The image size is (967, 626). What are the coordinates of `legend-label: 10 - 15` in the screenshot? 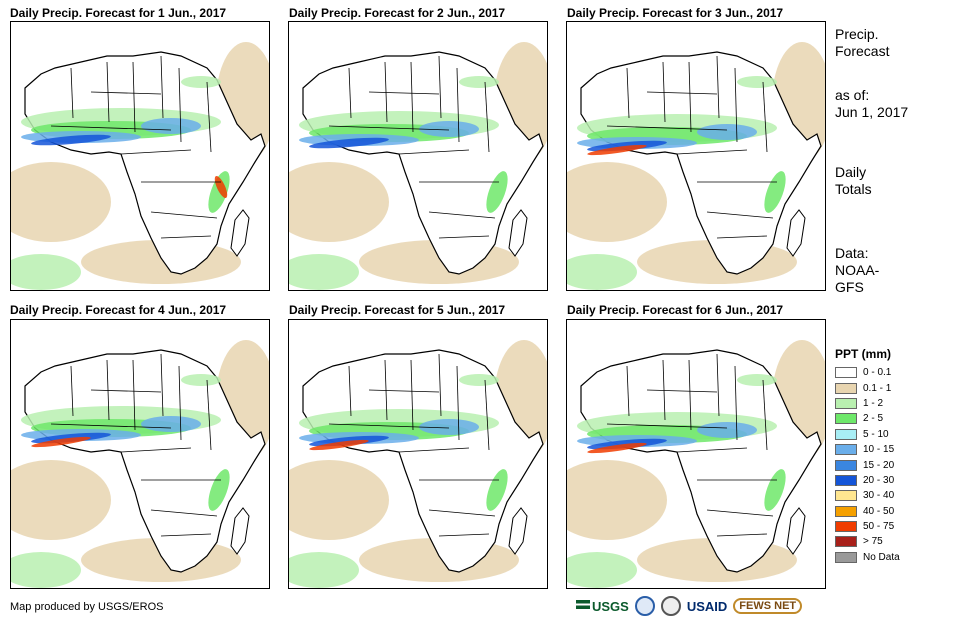 It's located at (879, 450).